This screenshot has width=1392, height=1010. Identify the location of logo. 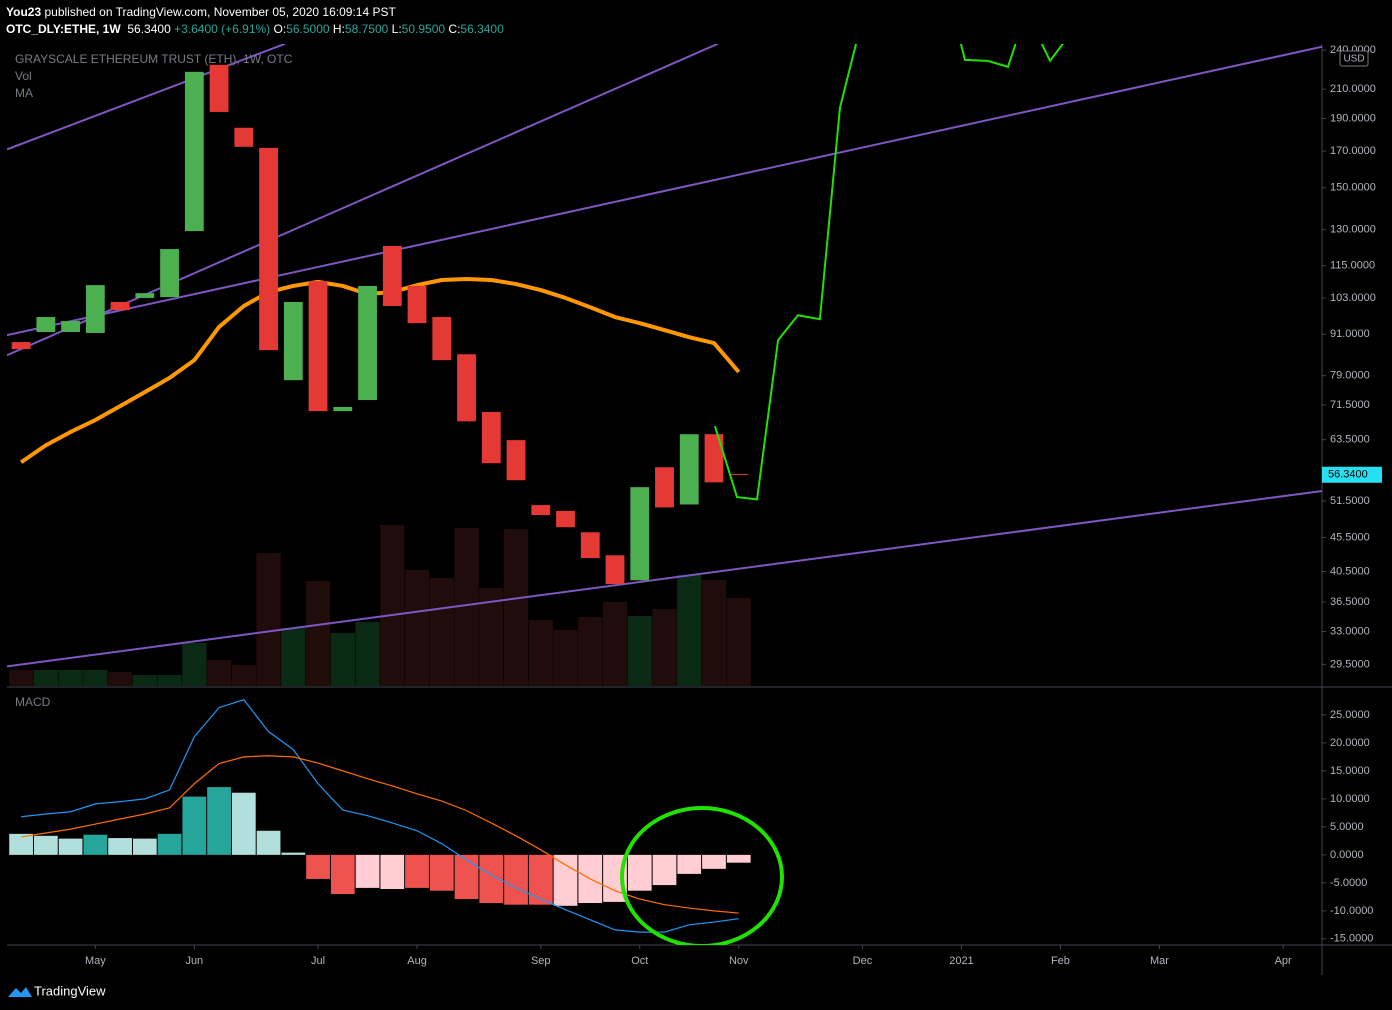
(20, 992).